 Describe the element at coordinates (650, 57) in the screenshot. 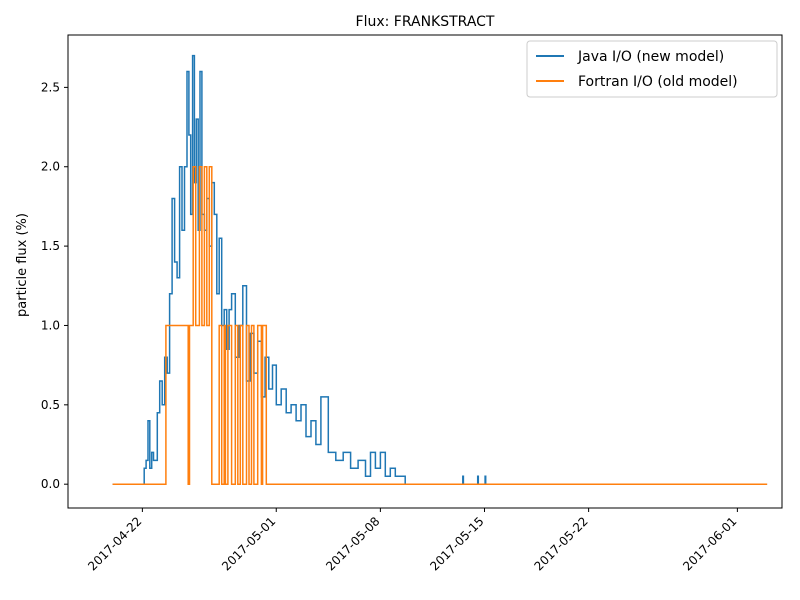

I see `legend-label-java: Java I/O (new model)` at that location.